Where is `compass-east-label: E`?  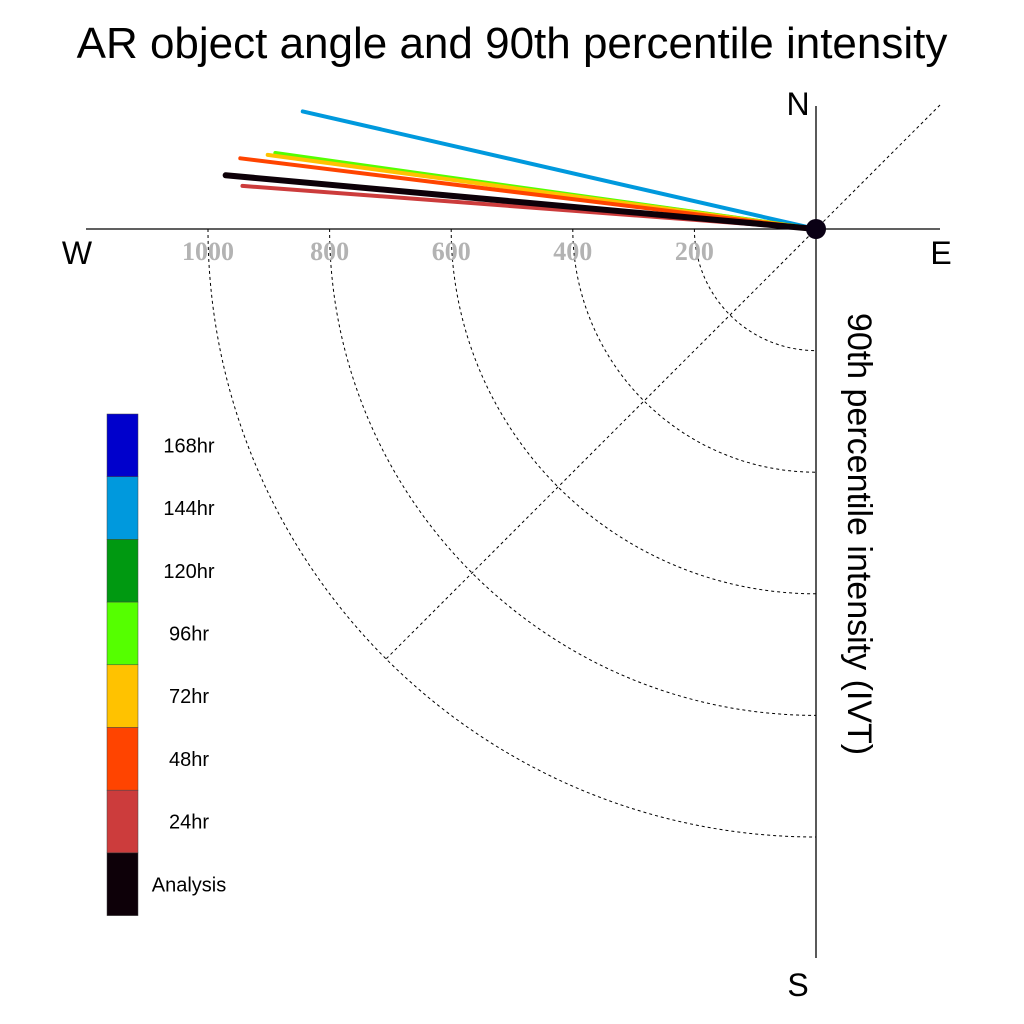 compass-east-label: E is located at coordinates (940, 253).